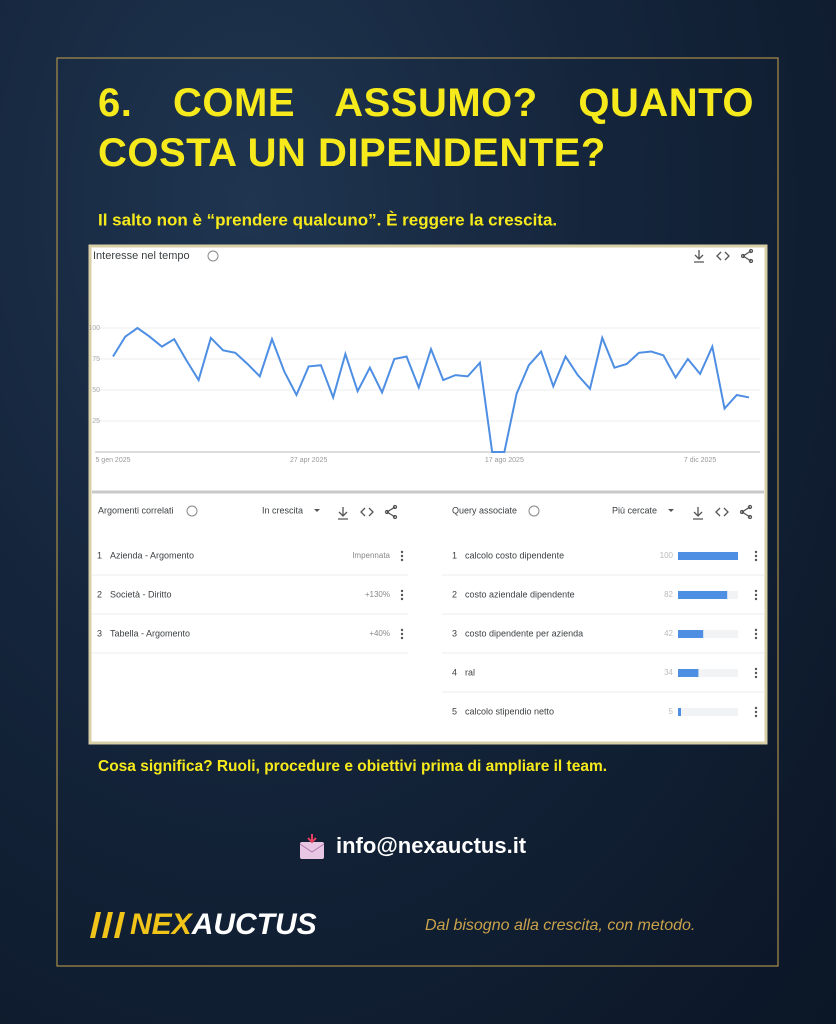  Describe the element at coordinates (668, 594) in the screenshot. I see `value-label: 82` at that location.